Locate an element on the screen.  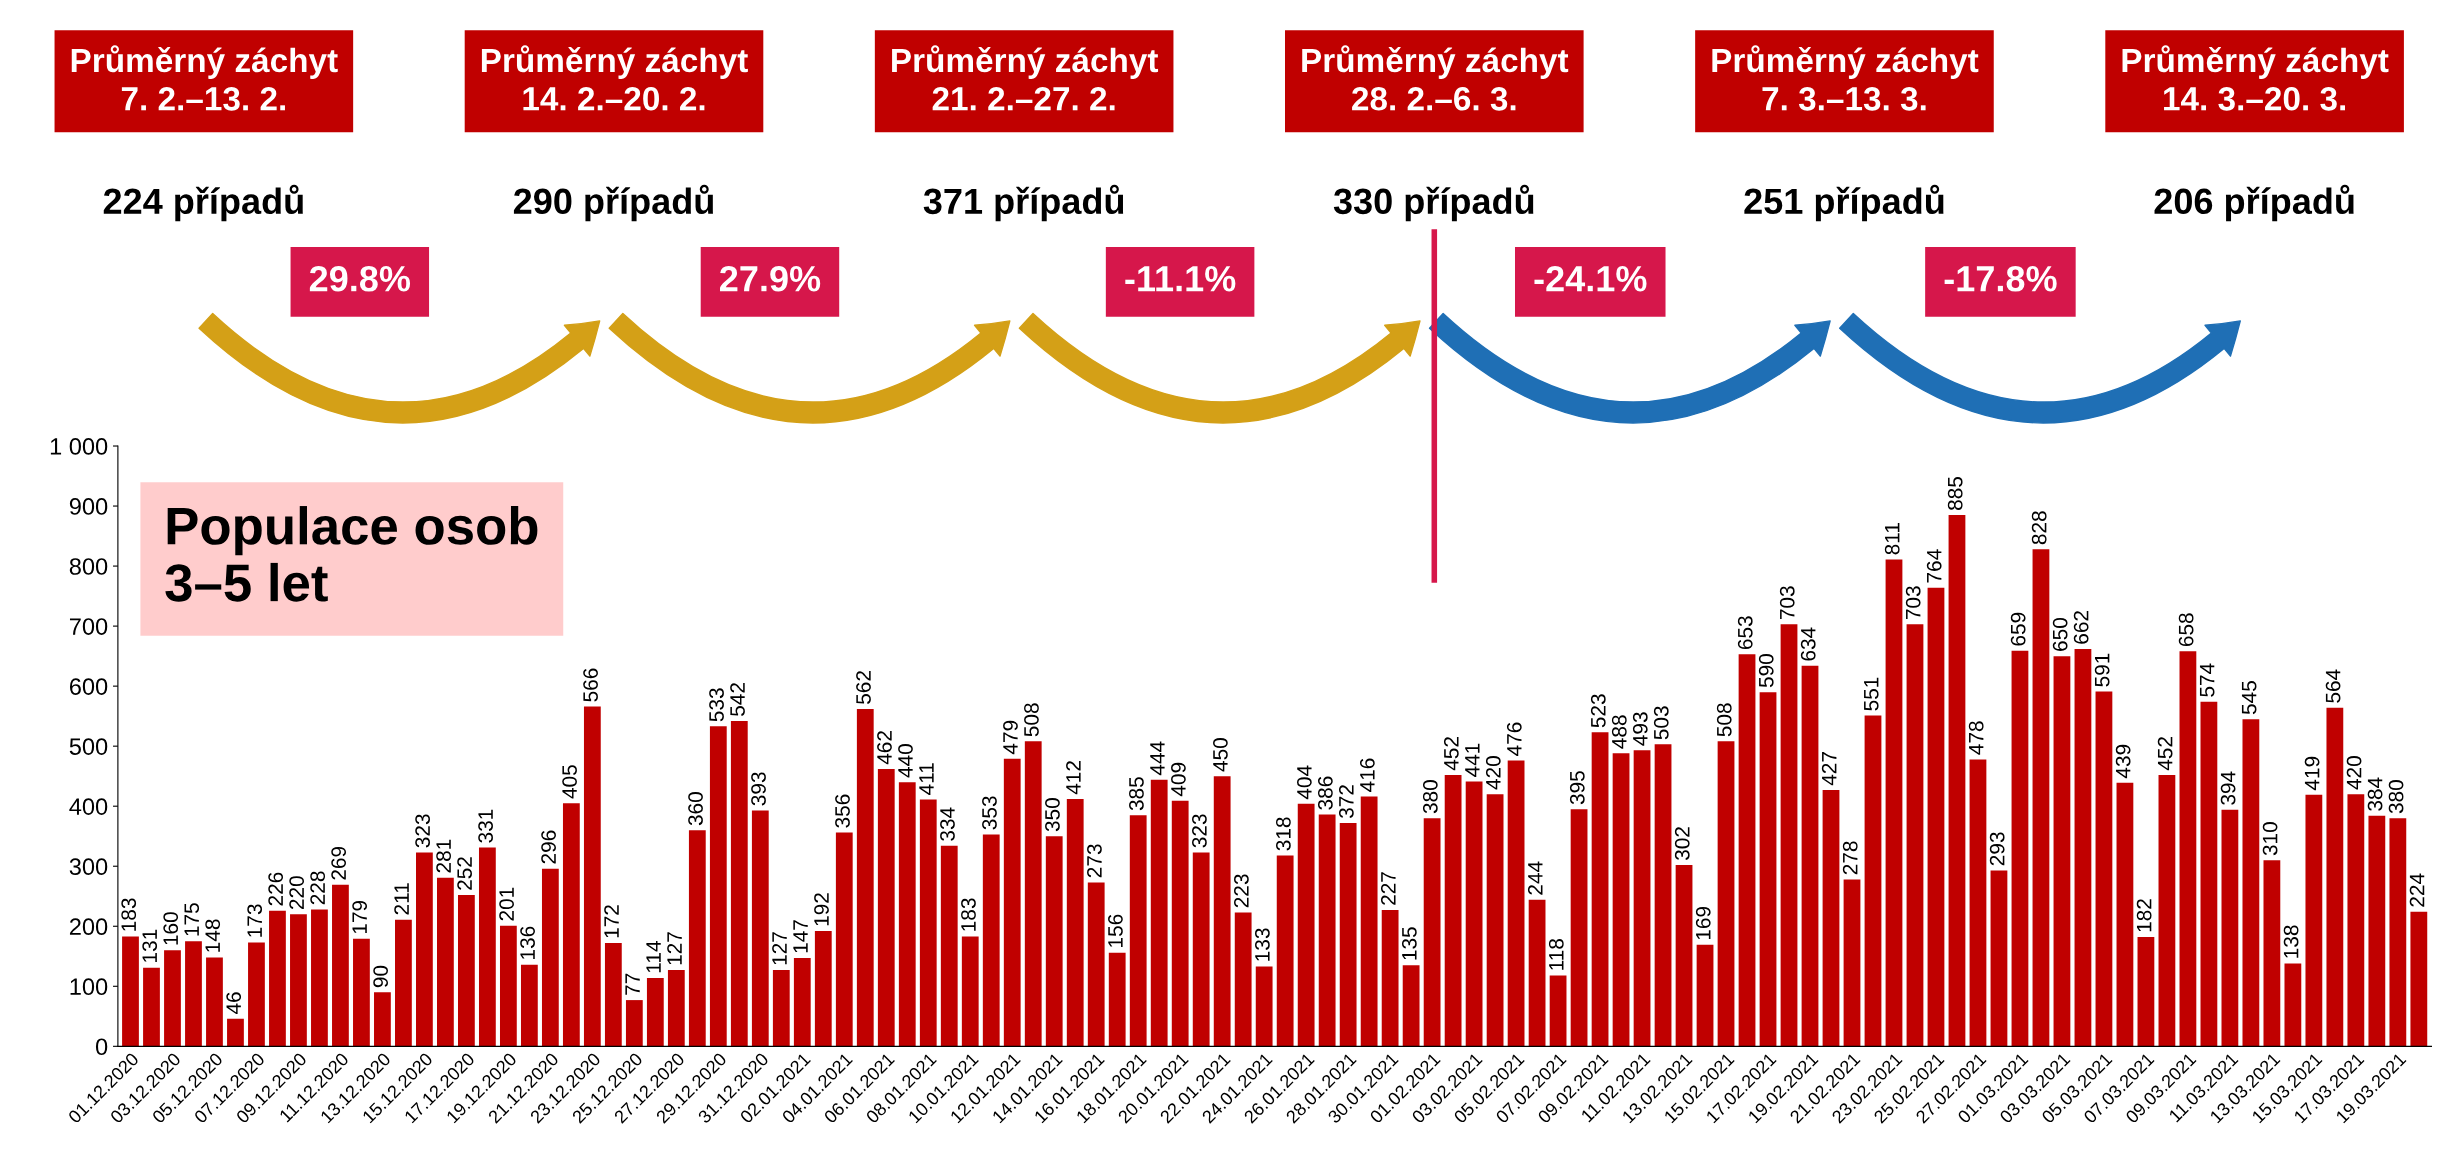
y-tick-label: 300 is located at coordinates (88, 867).